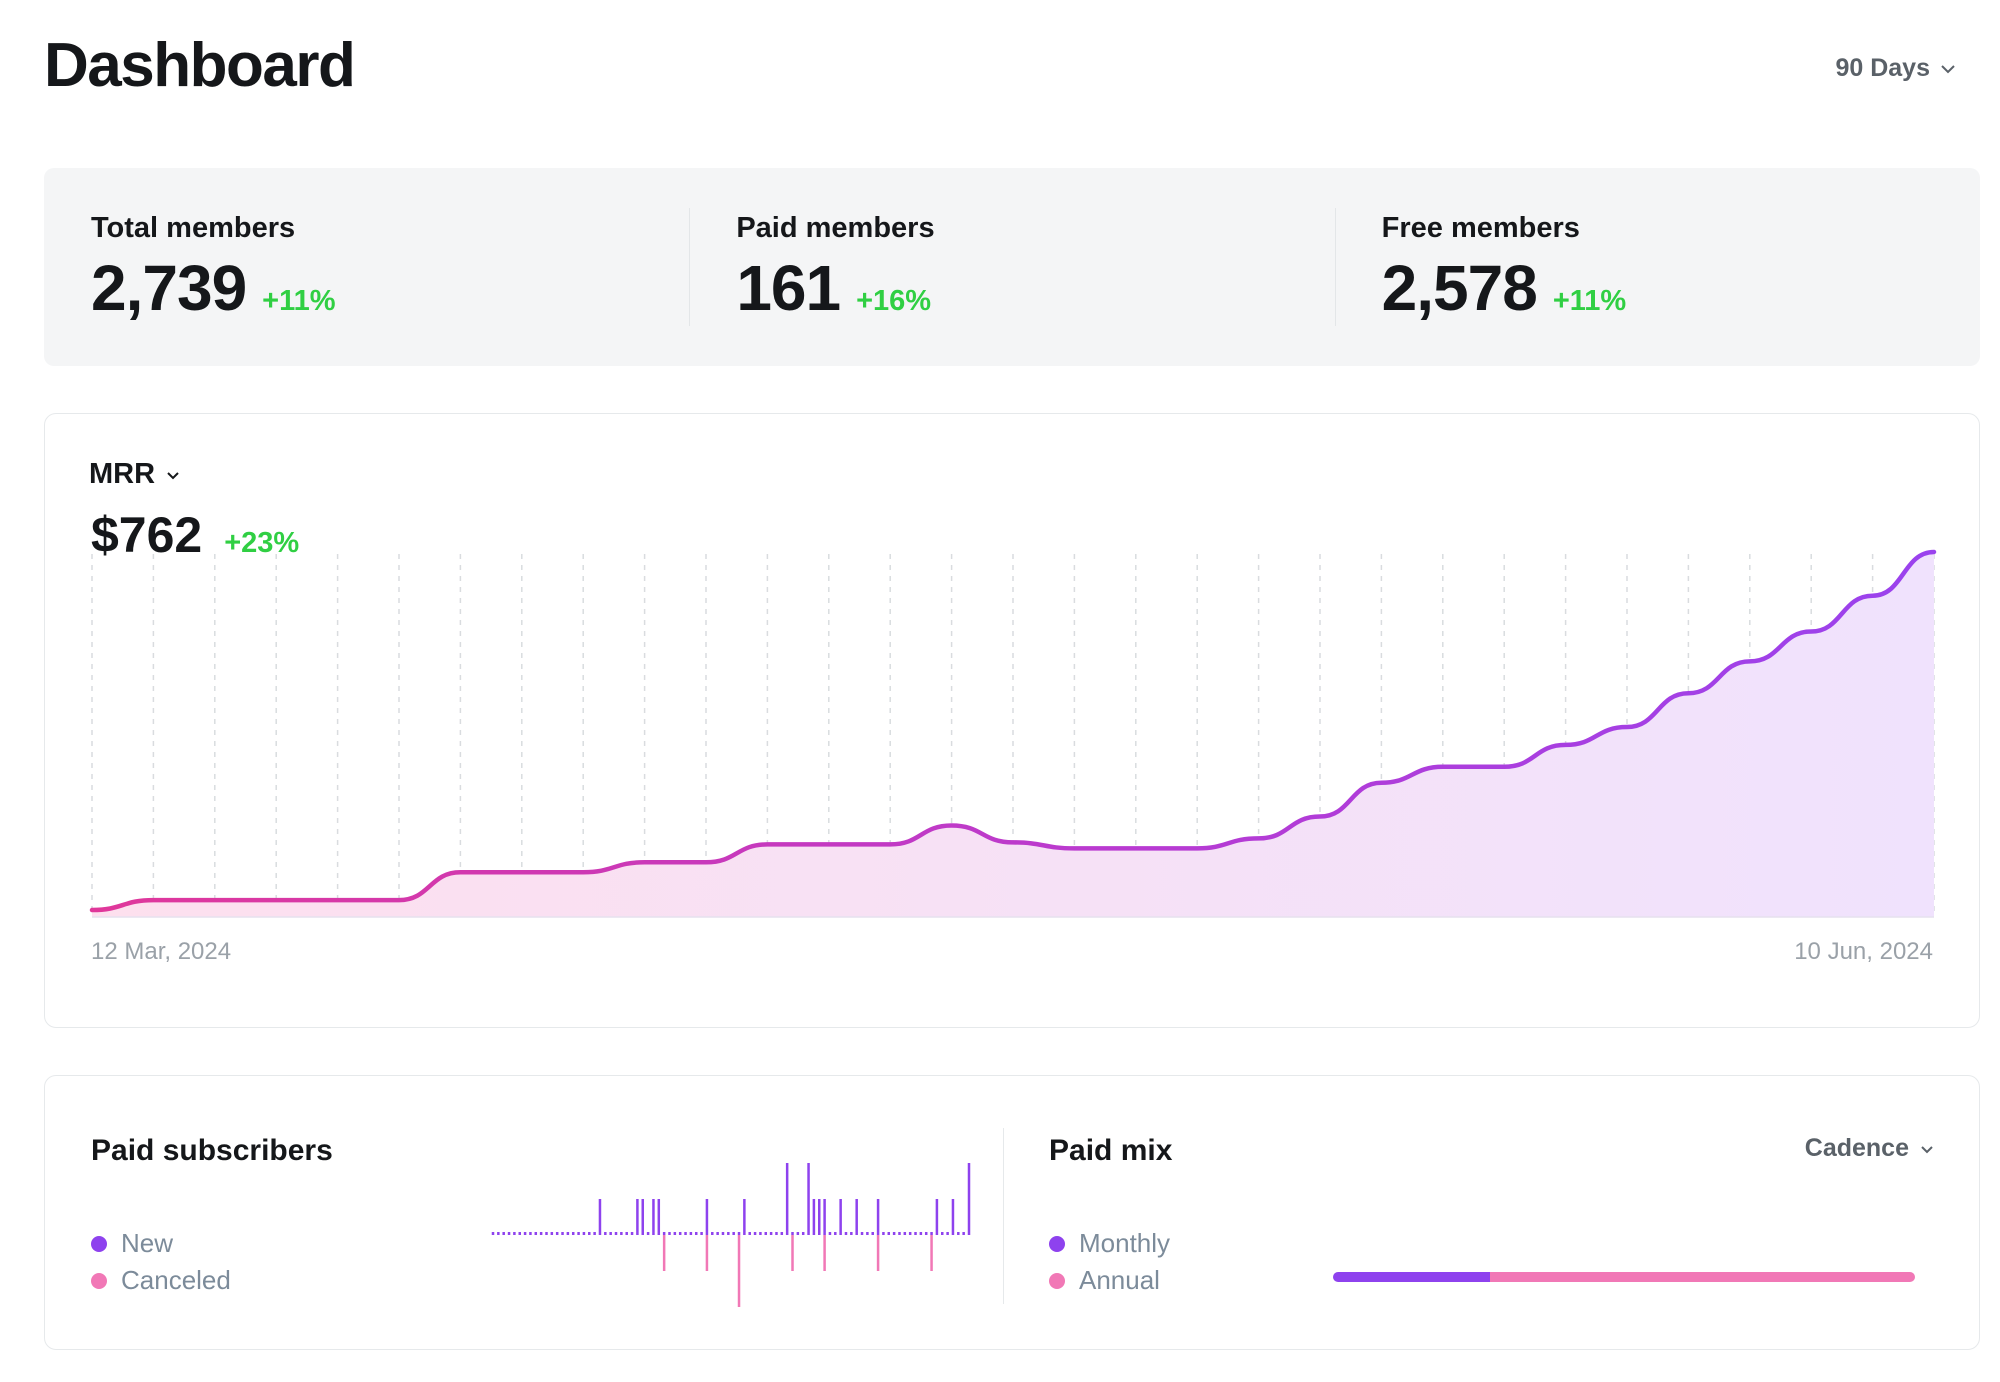 This screenshot has width=2000, height=1382. I want to click on kpi-label: Total members, so click(193, 228).